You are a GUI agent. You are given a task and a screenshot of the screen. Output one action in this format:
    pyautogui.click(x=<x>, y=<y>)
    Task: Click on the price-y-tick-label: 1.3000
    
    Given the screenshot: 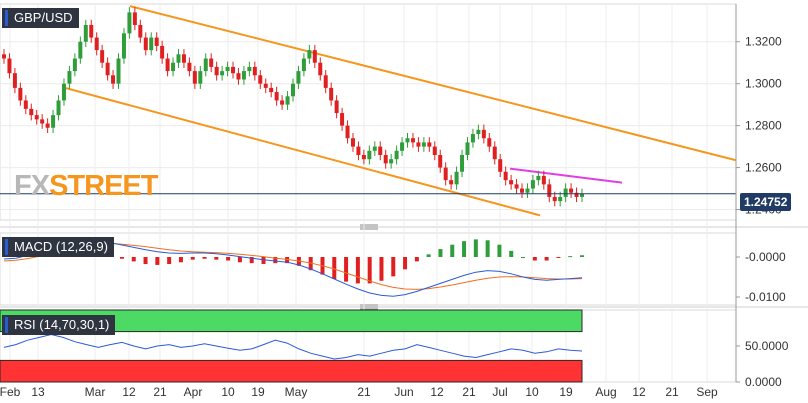 What is the action you would take?
    pyautogui.click(x=763, y=84)
    